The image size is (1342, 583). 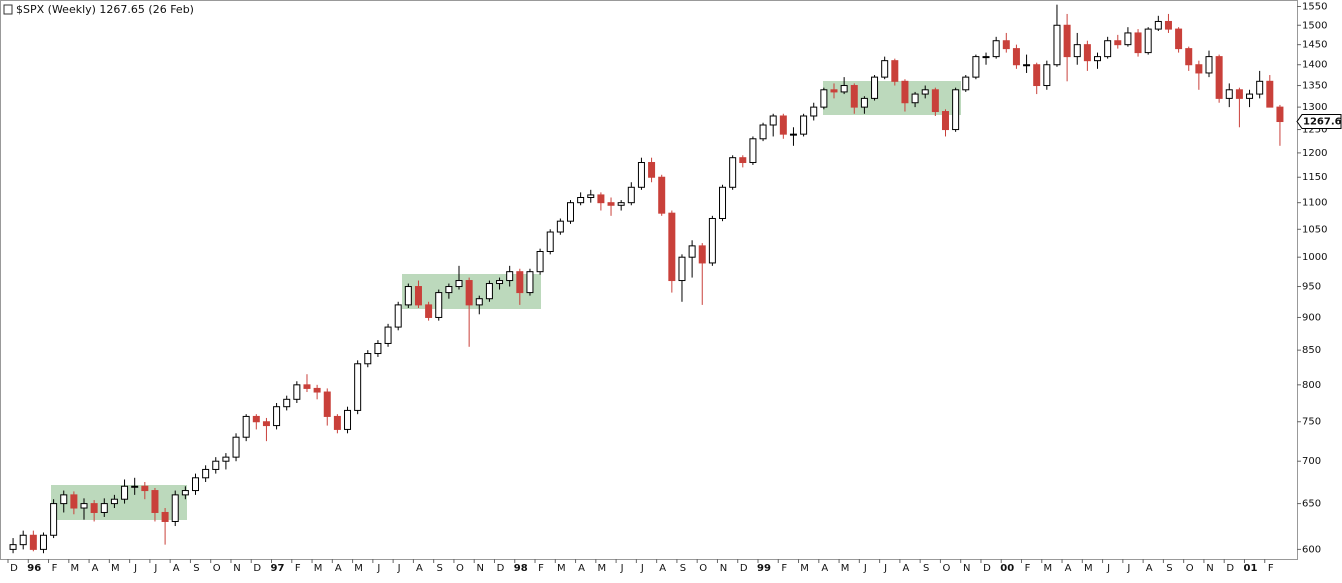 What do you see at coordinates (105, 9) in the screenshot?
I see `chart-title: $SPX (Weekly) 1267.65 (26 Feb)` at bounding box center [105, 9].